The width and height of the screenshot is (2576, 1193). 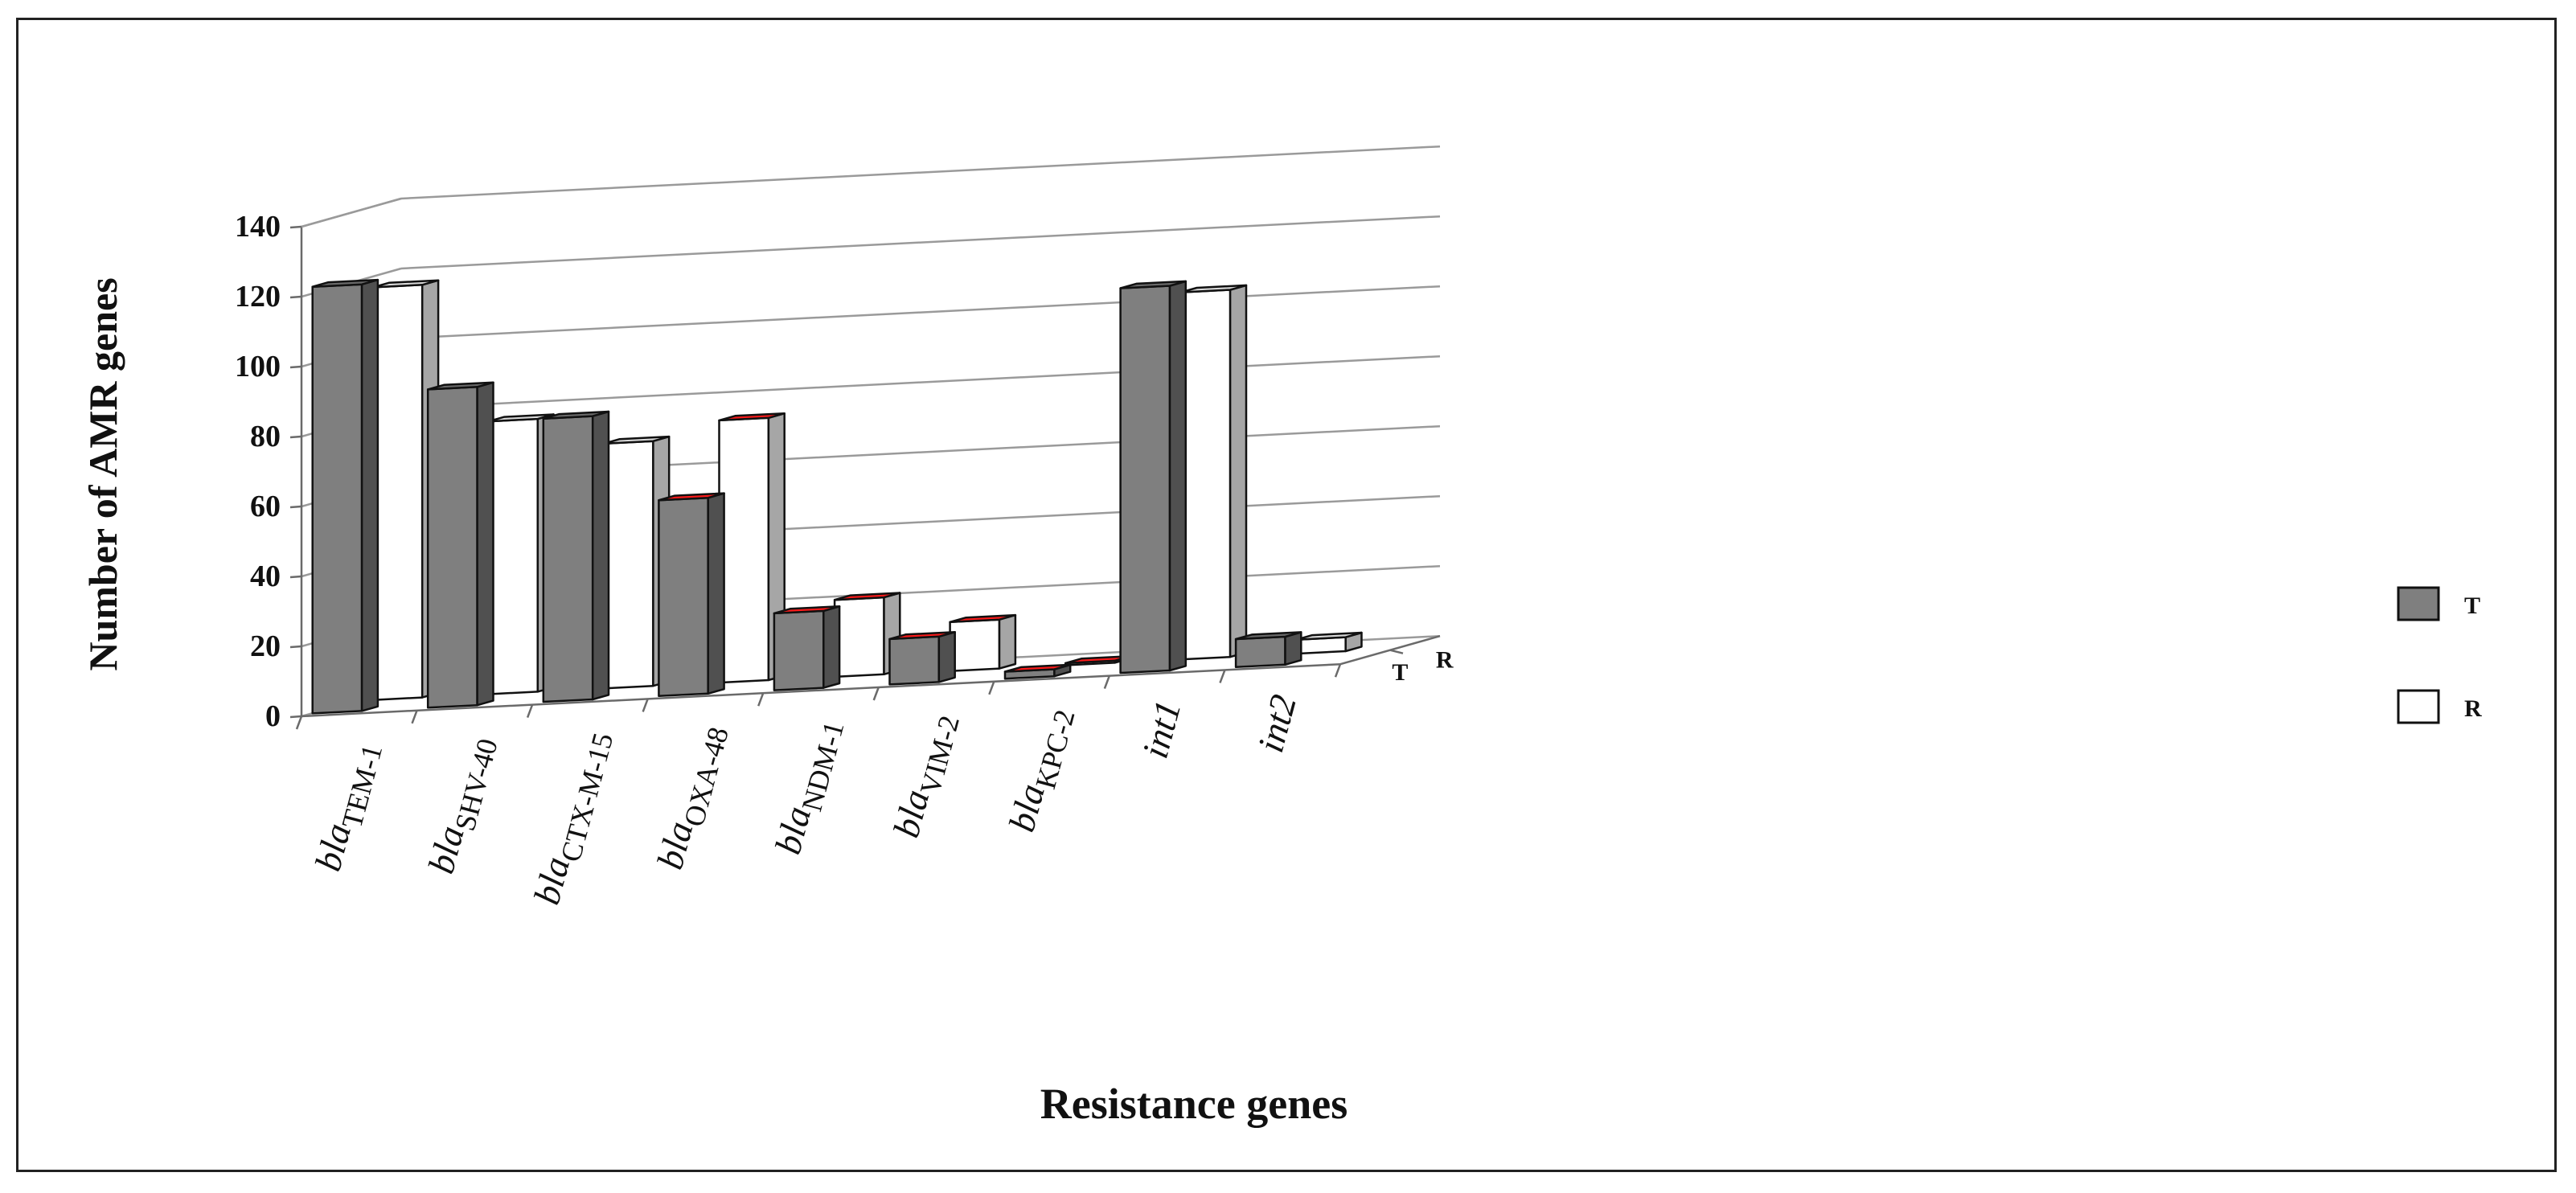 What do you see at coordinates (1400, 672) in the screenshot?
I see `depth-label-t: T` at bounding box center [1400, 672].